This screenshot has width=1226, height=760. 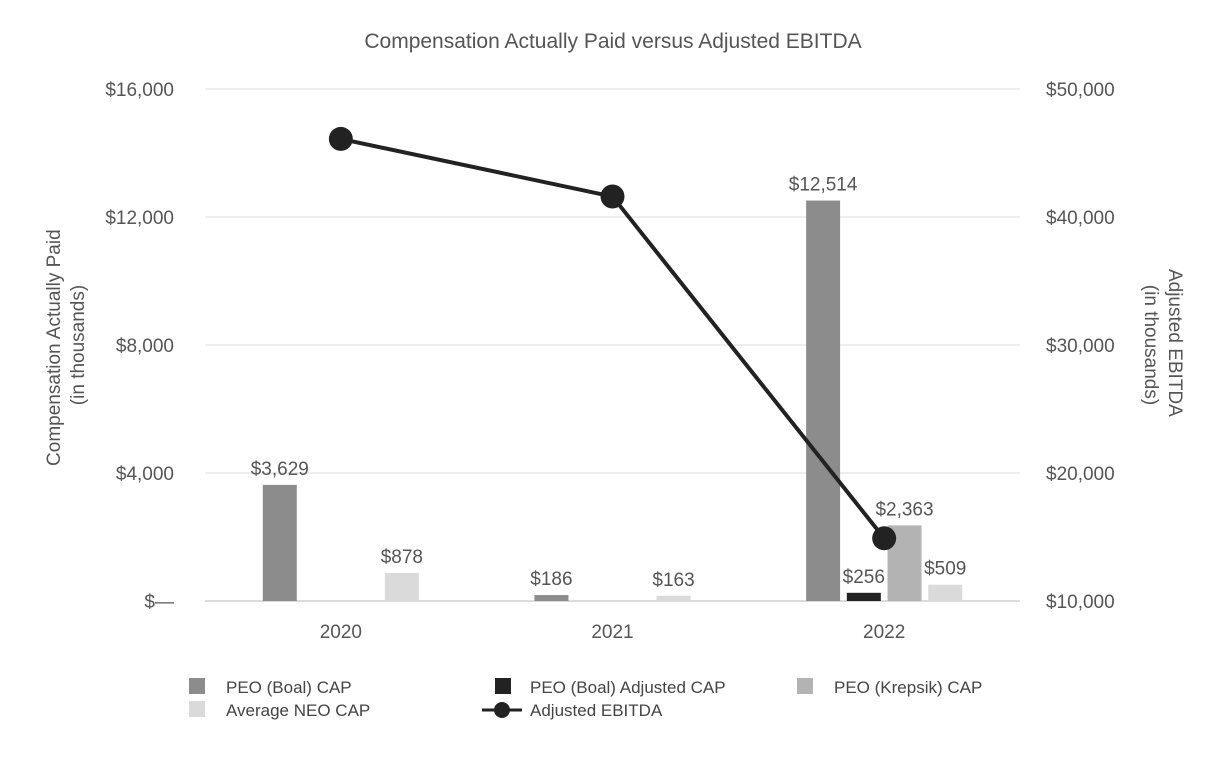 What do you see at coordinates (596, 710) in the screenshot?
I see `legend-label-adjusted-ebitda: Adjusted EBITDA` at bounding box center [596, 710].